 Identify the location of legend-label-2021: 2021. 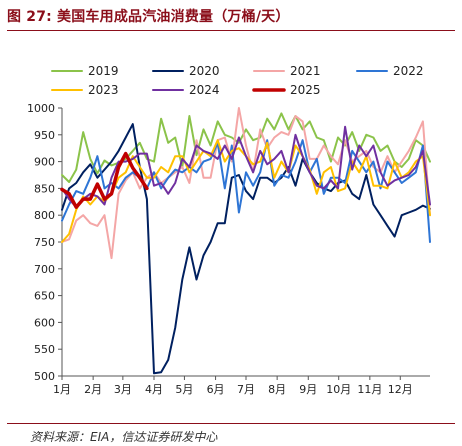
(305, 71).